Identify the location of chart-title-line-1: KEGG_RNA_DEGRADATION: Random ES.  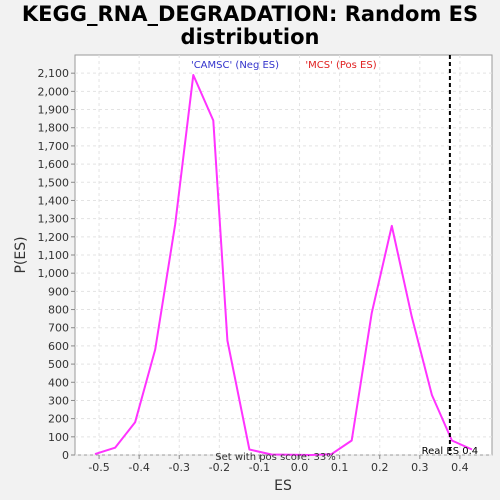
(250, 14).